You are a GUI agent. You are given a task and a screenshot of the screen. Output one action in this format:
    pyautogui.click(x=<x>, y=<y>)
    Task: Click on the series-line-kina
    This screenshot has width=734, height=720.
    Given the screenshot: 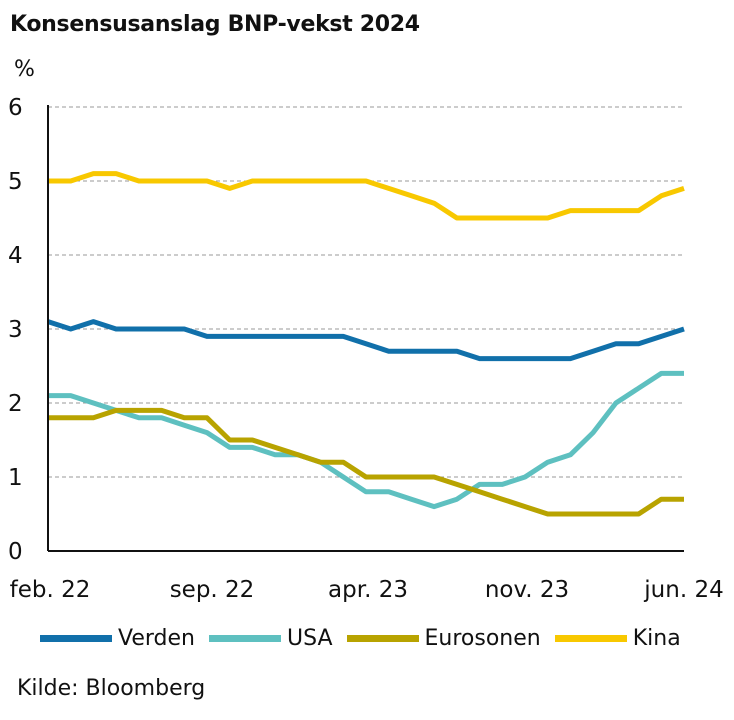 What is the action you would take?
    pyautogui.click(x=366, y=196)
    